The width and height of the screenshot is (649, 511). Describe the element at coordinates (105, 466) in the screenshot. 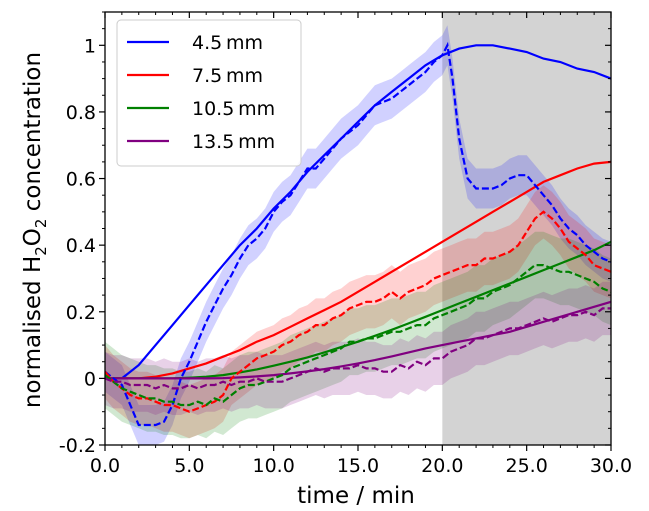

I see `x-tick-label: 0.0` at that location.